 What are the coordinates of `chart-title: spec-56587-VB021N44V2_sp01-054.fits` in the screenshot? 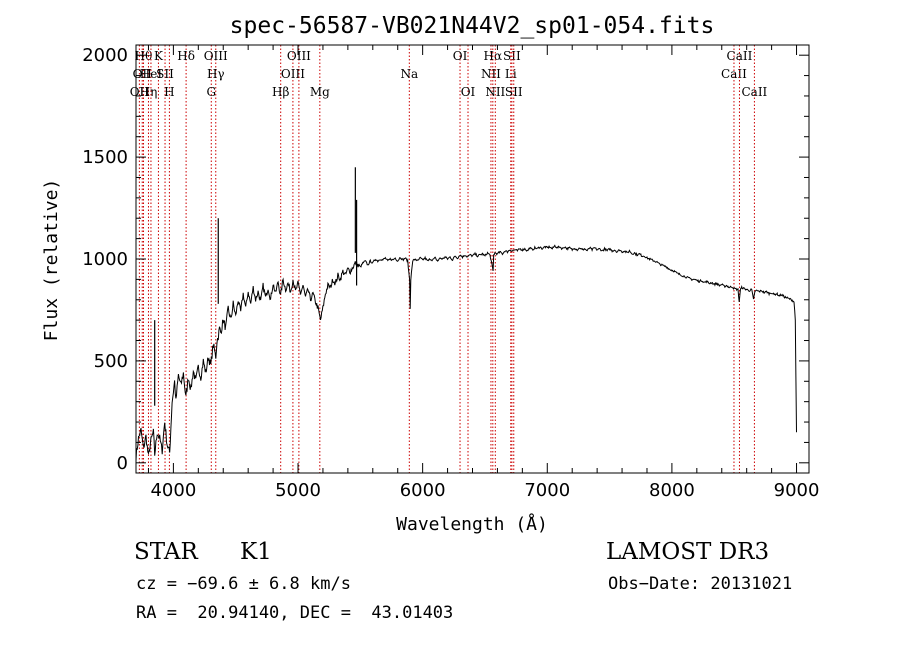 It's located at (472, 26).